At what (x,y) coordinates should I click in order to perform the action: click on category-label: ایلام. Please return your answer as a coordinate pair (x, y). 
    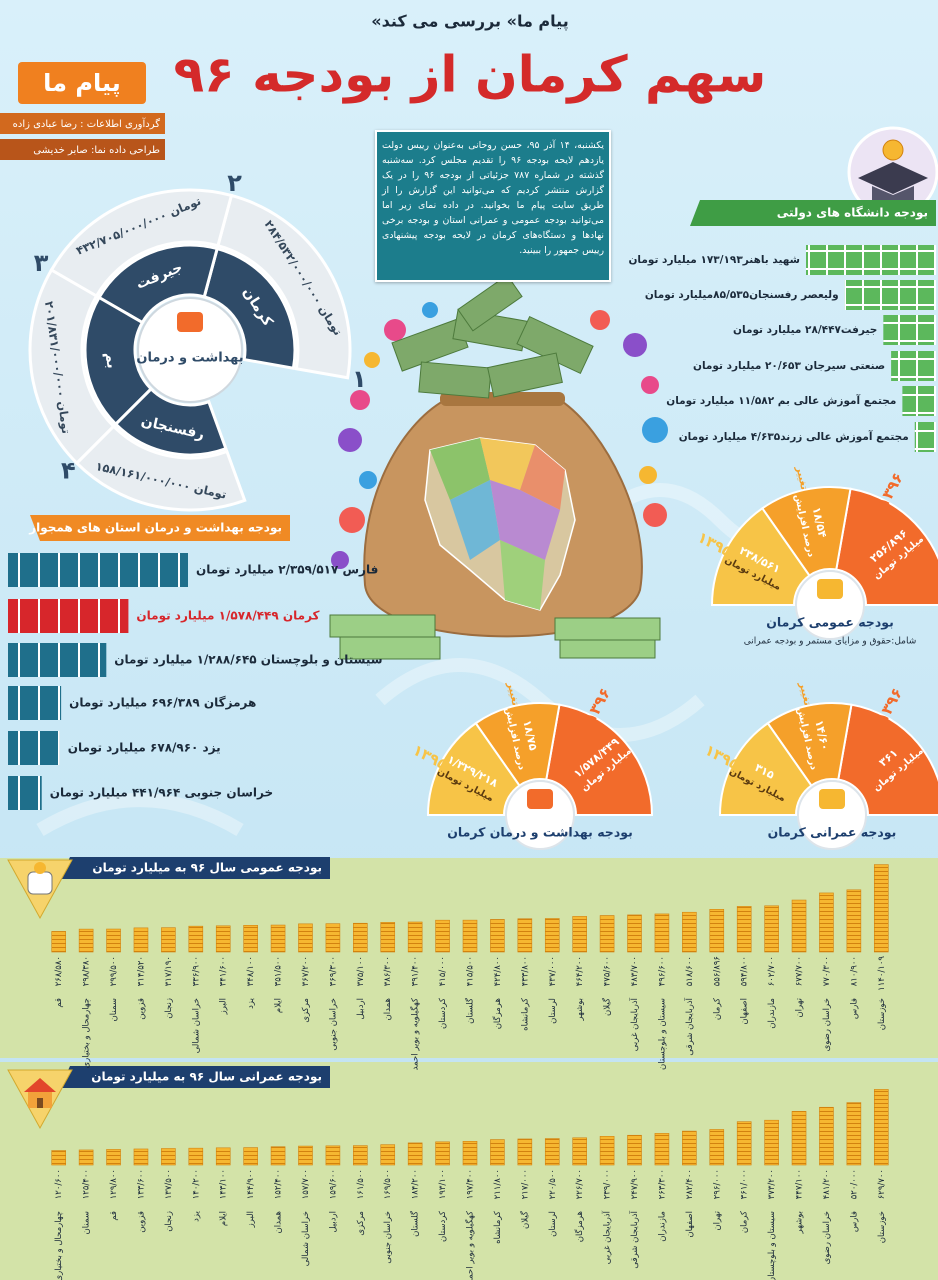
    Looking at the image, I should click on (224, 1218).